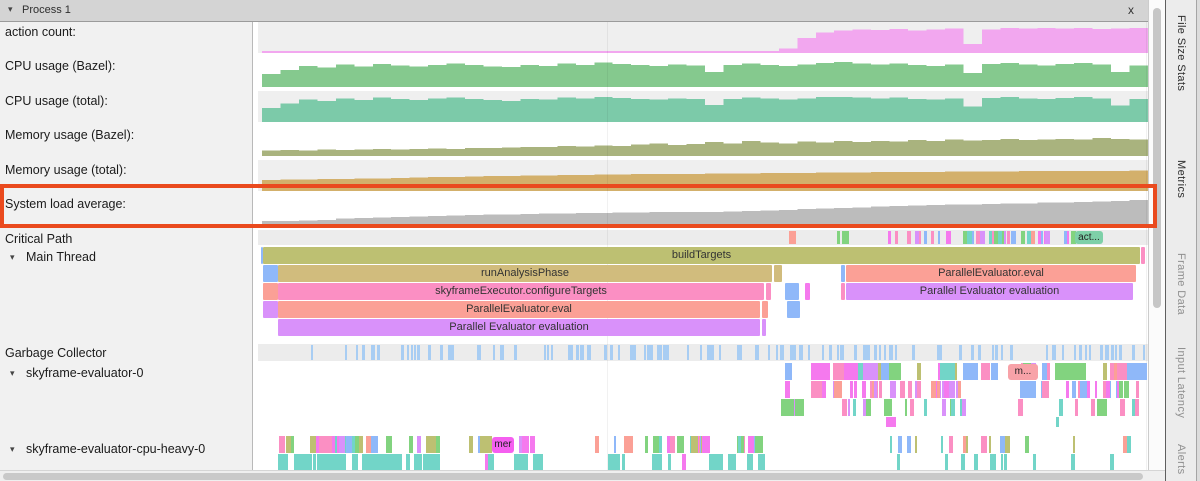  What do you see at coordinates (503, 445) in the screenshot?
I see `event-badge-mer: mer` at bounding box center [503, 445].